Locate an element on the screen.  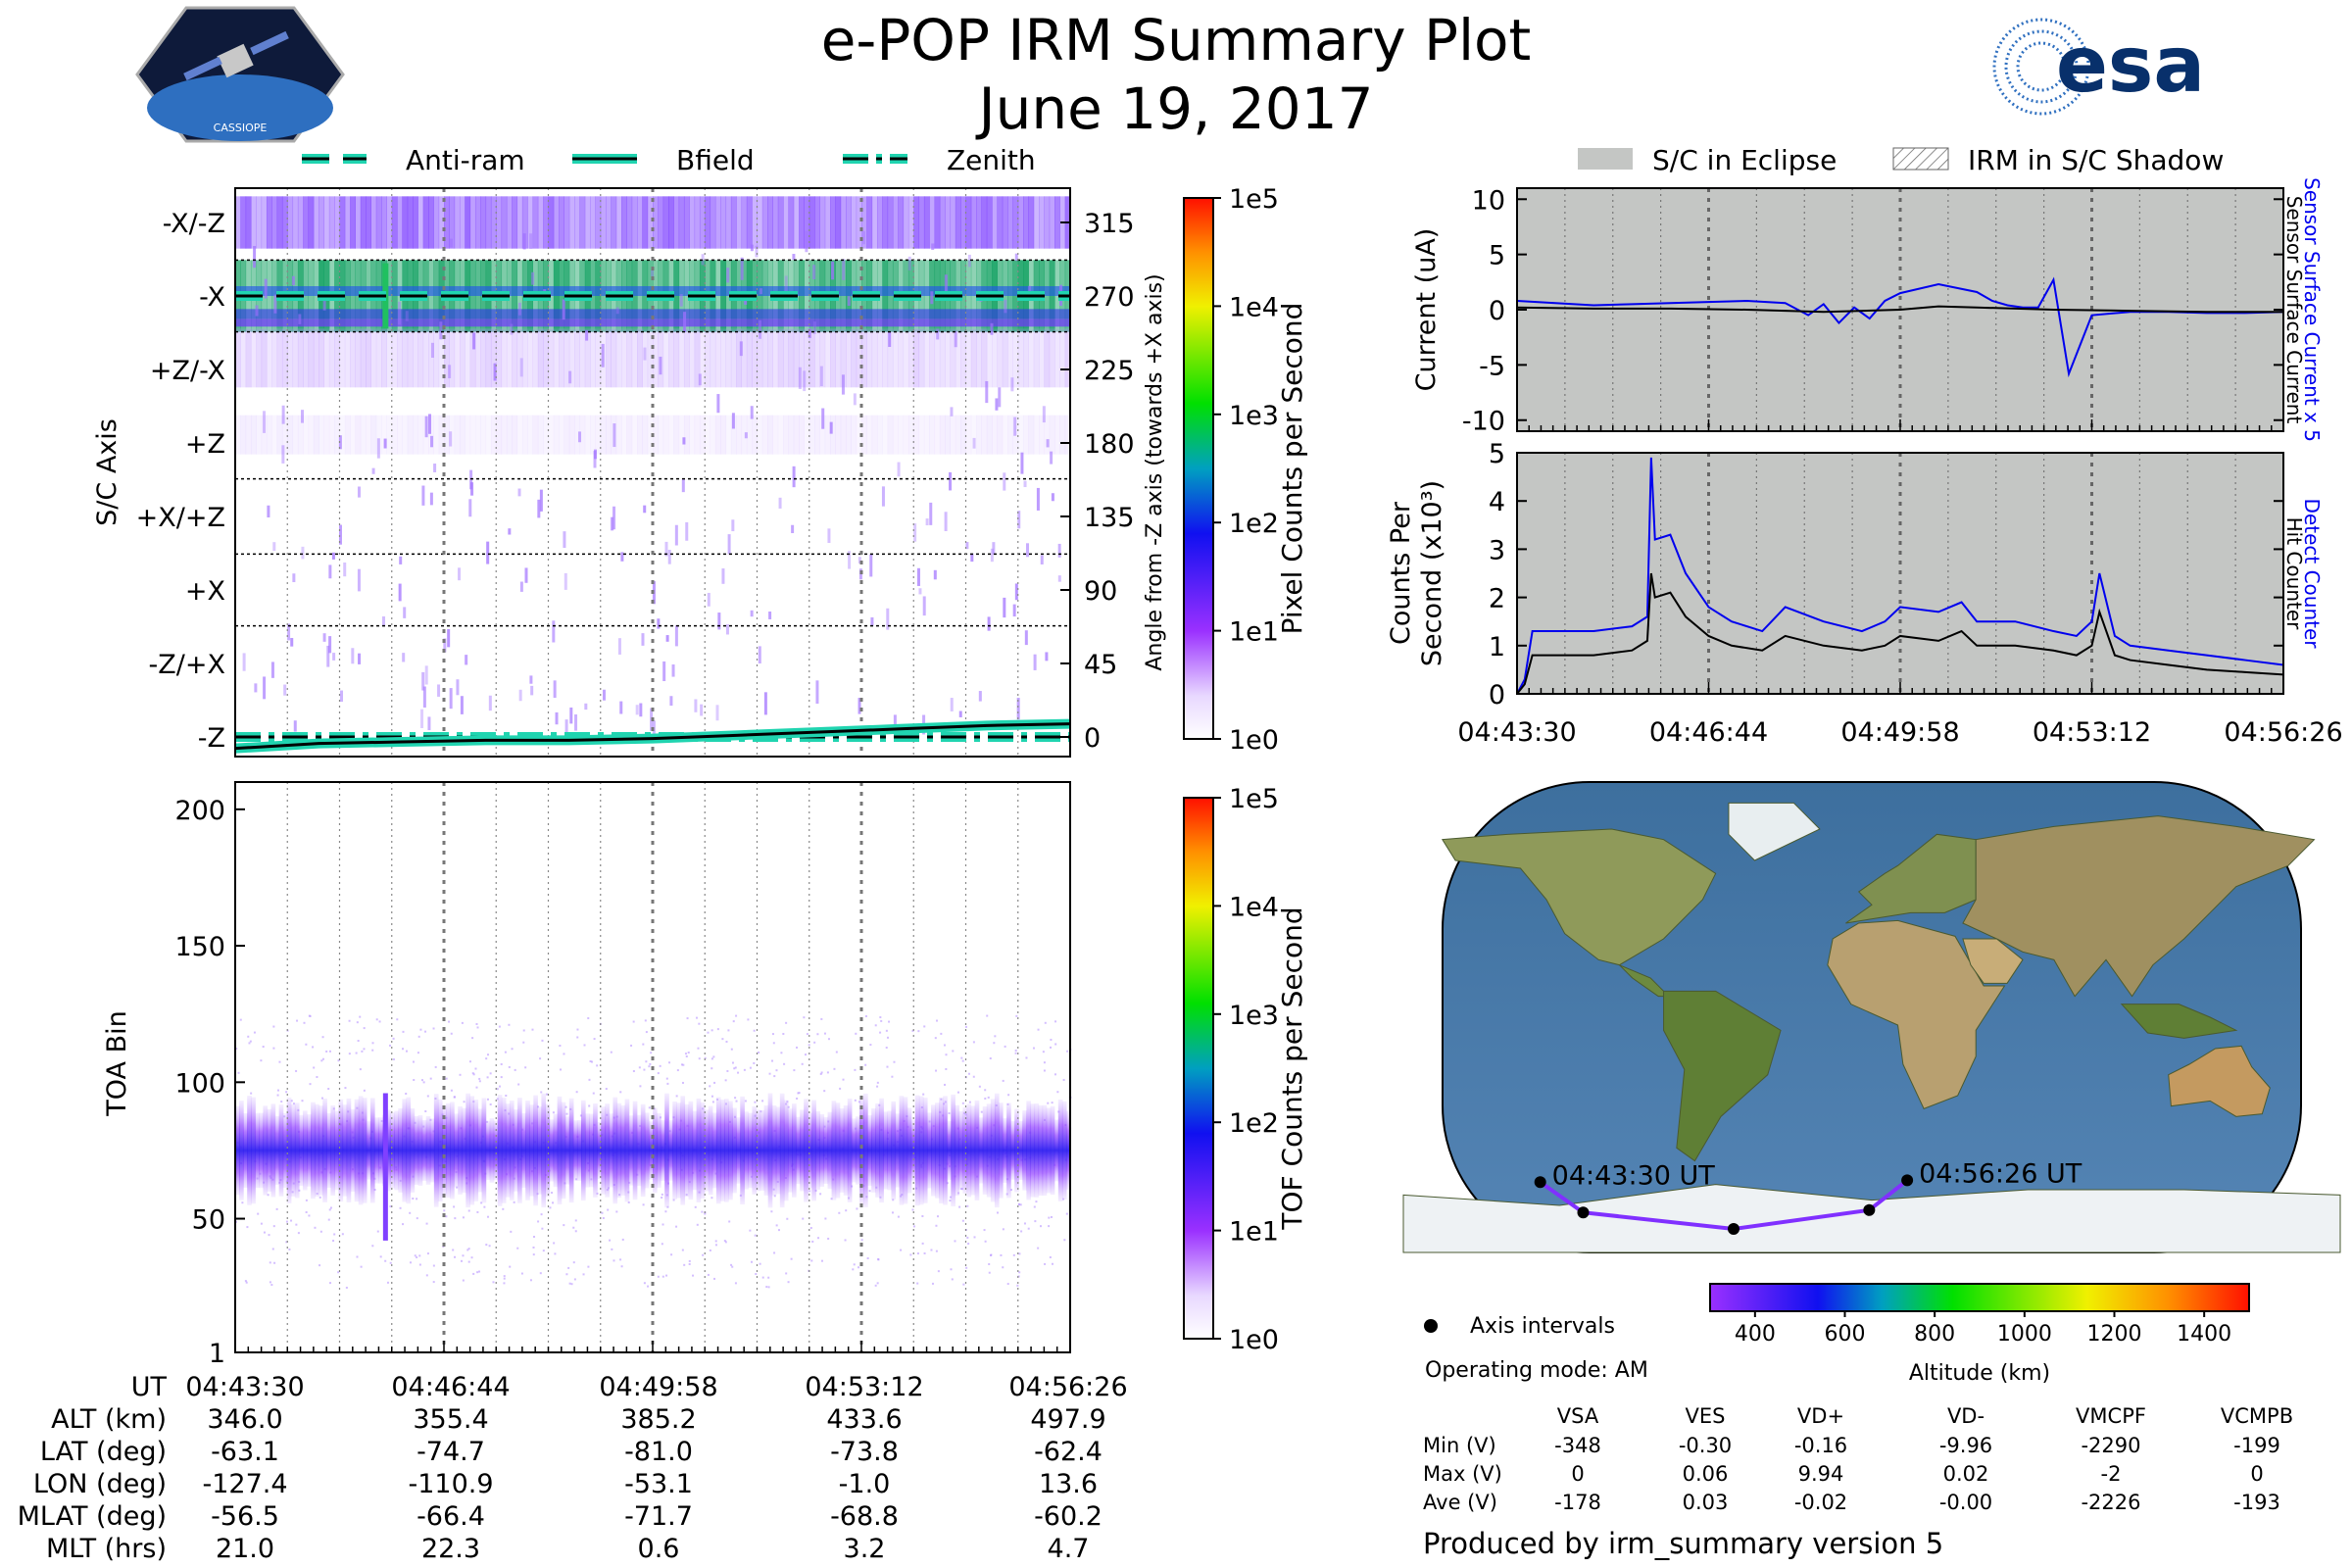
altitude-tick-label: 800 is located at coordinates (1934, 1334).